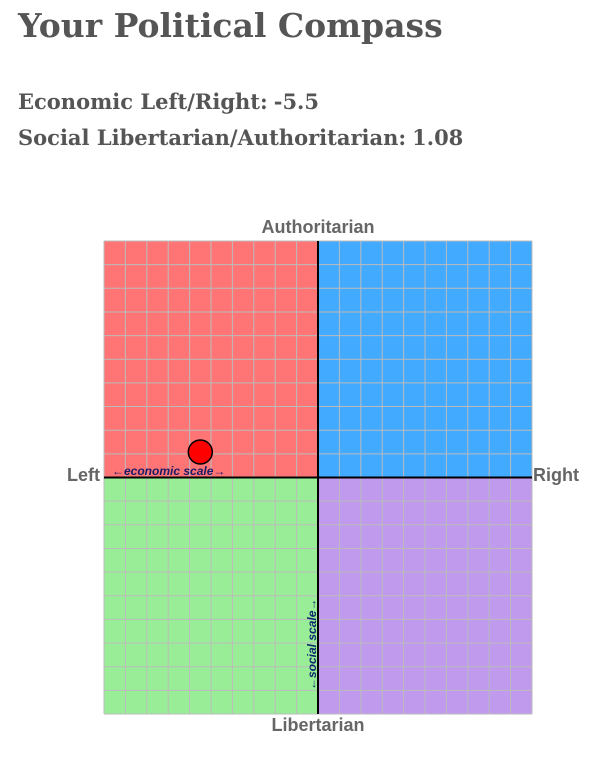 The width and height of the screenshot is (603, 761). Describe the element at coordinates (556, 475) in the screenshot. I see `right-axis-label: Right` at that location.